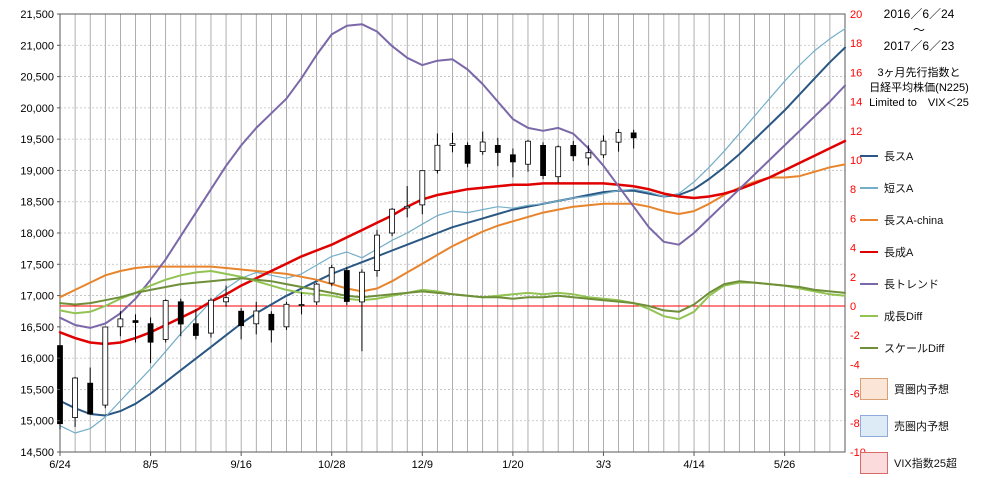 The width and height of the screenshot is (982, 481). Describe the element at coordinates (37, 46) in the screenshot. I see `left-axis-label: 21,000` at that location.